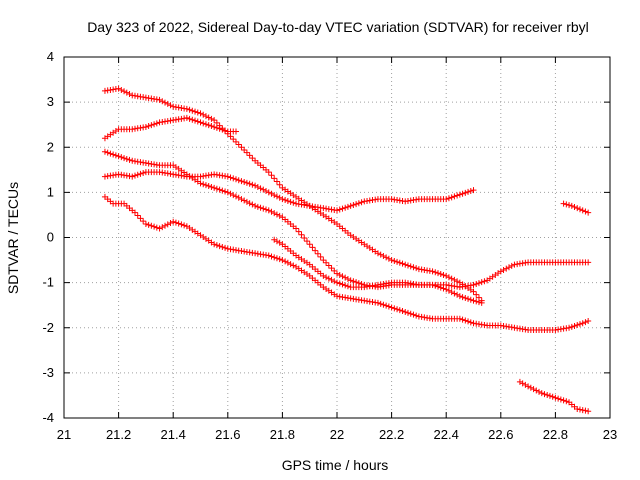 This screenshot has width=640, height=480. Describe the element at coordinates (50, 101) in the screenshot. I see `y-tick-label: 3` at that location.